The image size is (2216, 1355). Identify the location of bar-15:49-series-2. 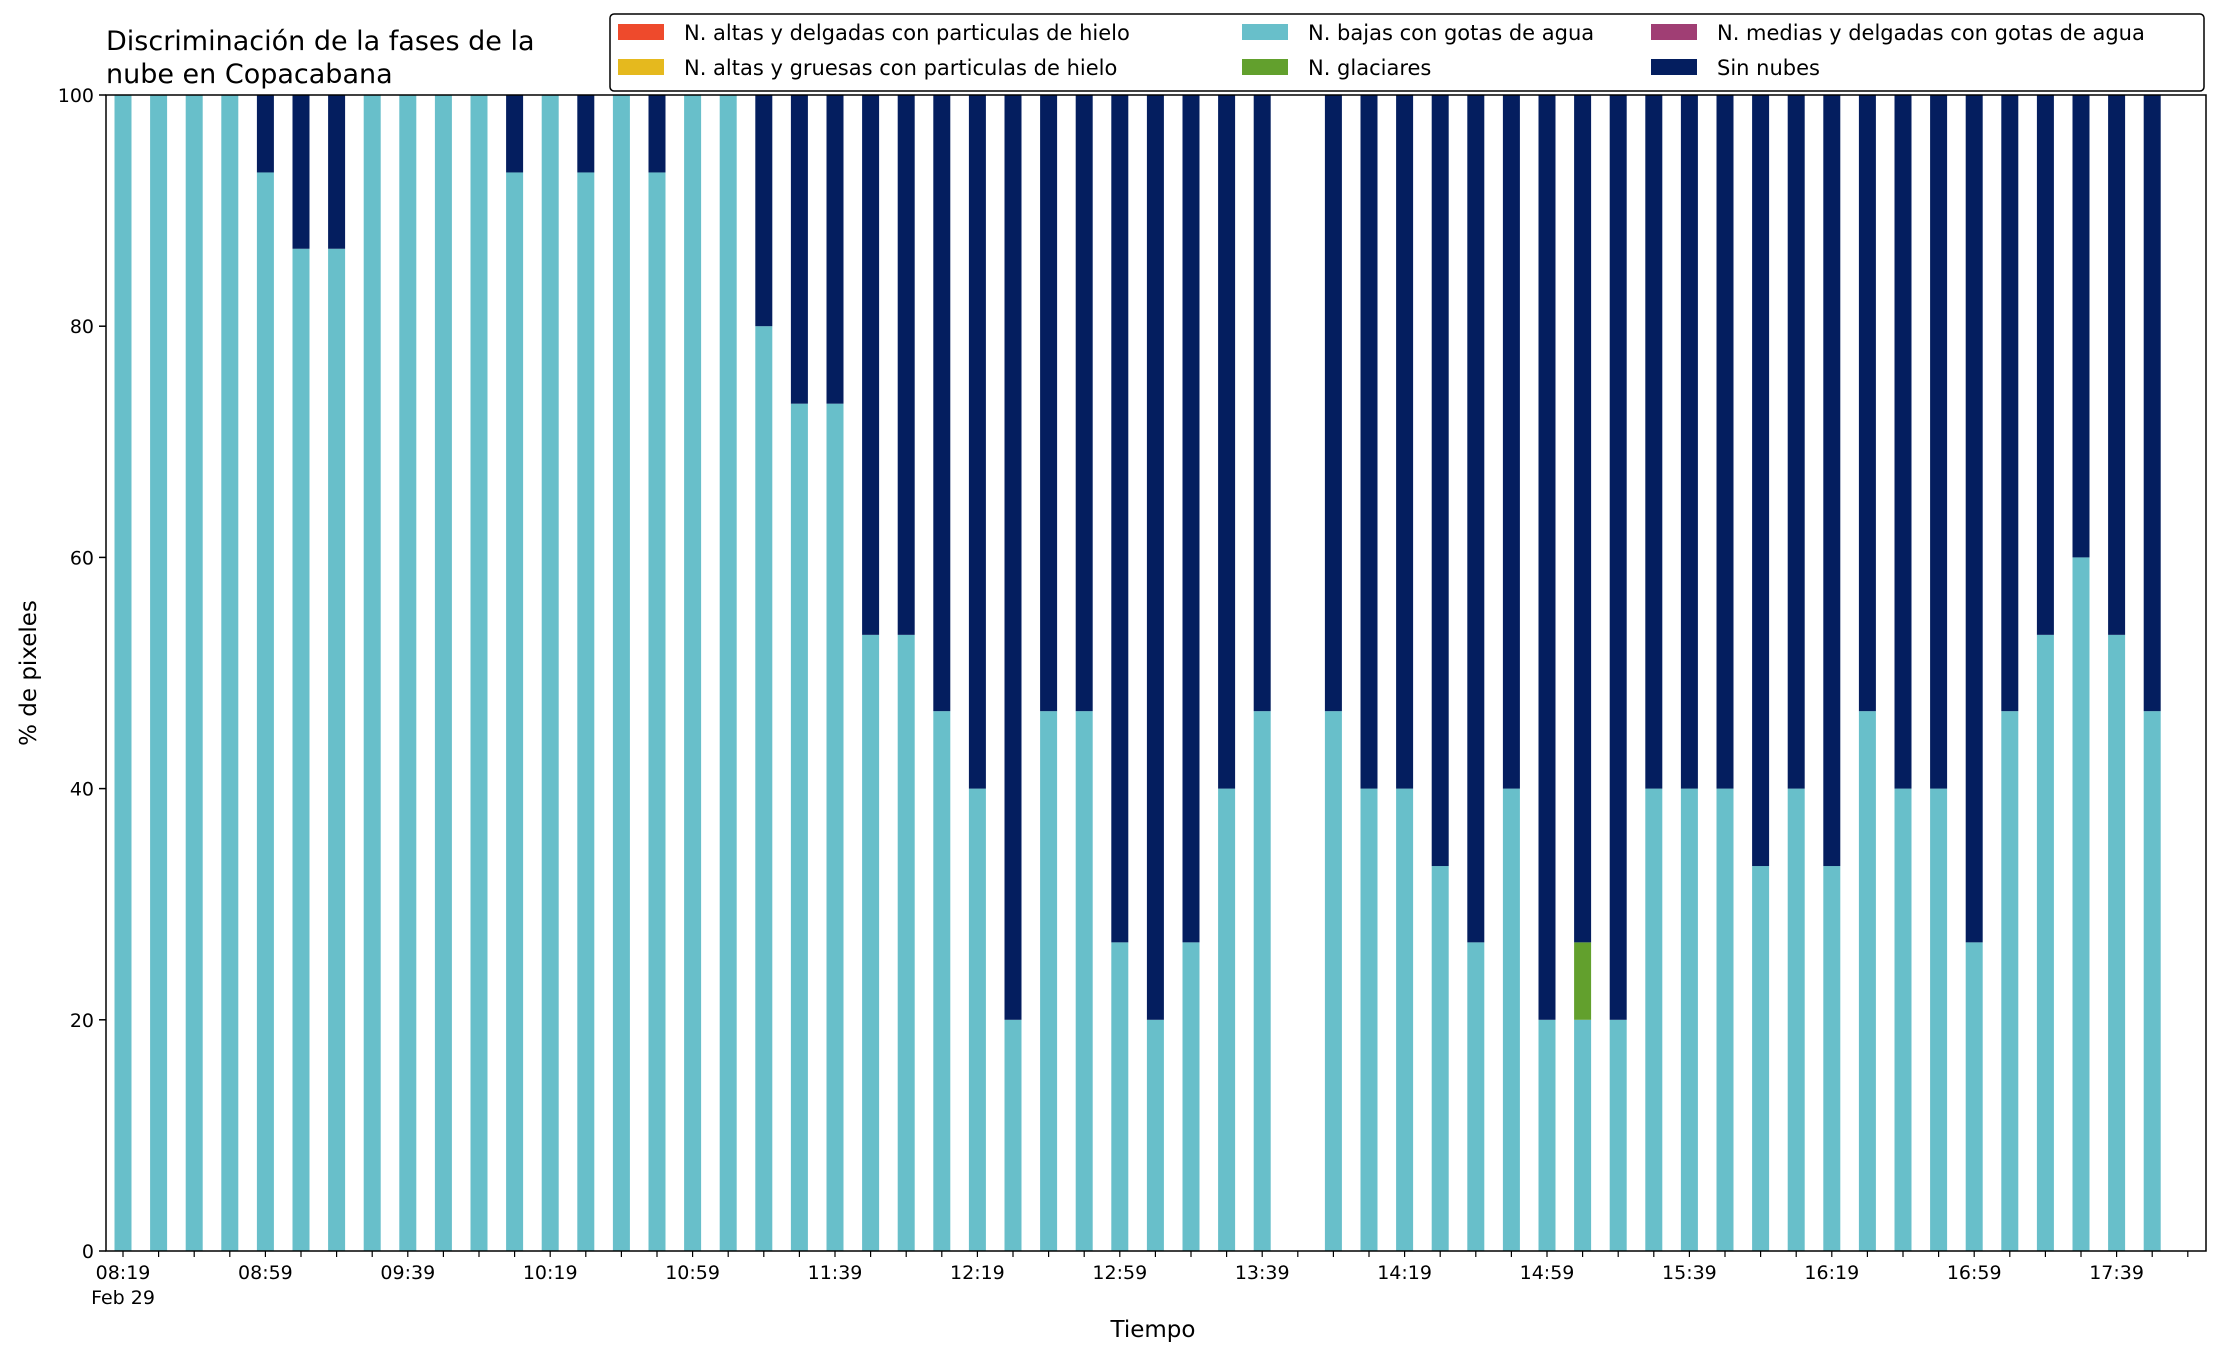
(1725, 1019).